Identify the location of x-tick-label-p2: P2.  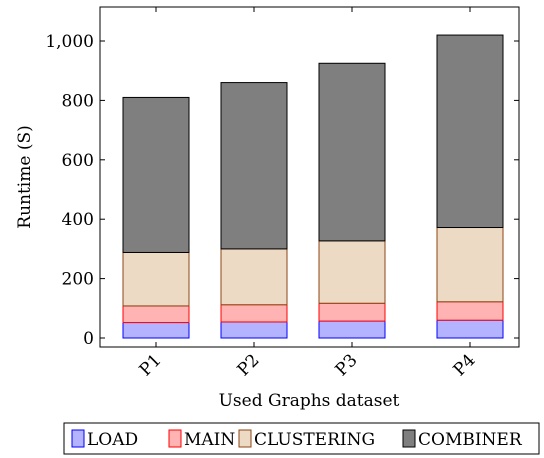
(249, 365).